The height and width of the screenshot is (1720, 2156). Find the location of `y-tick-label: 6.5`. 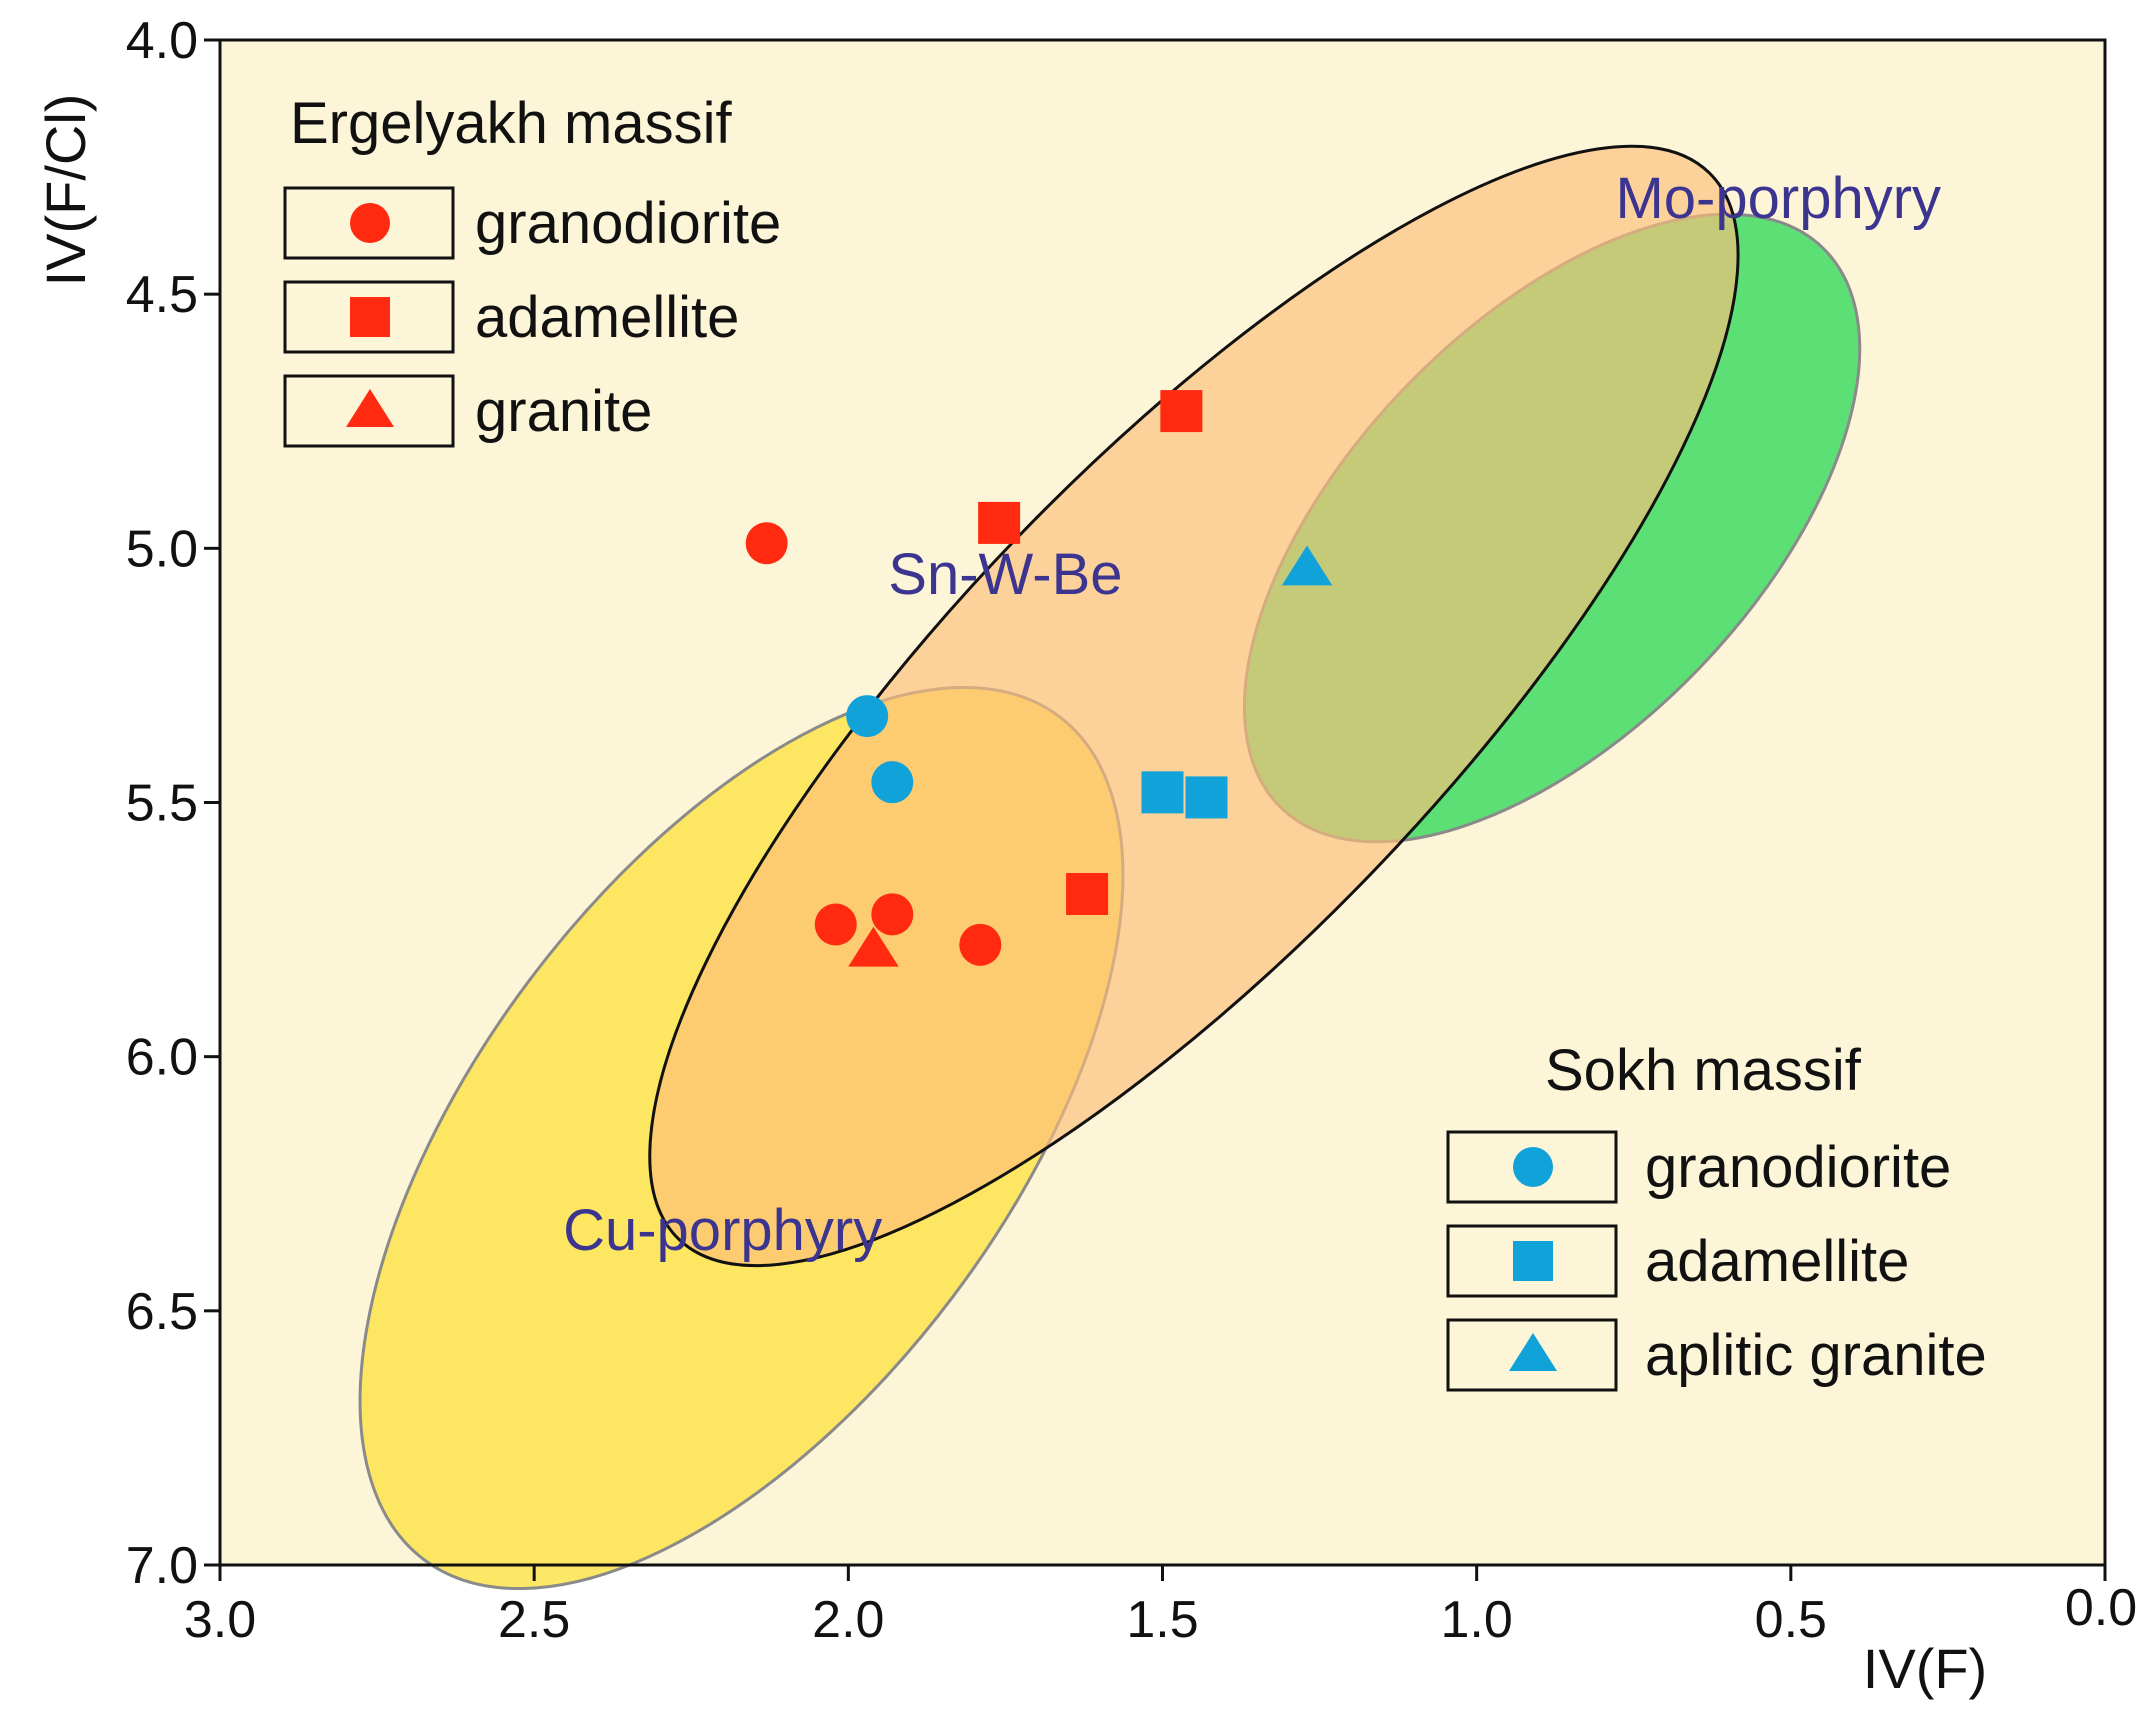

y-tick-label: 6.5 is located at coordinates (162, 1312).